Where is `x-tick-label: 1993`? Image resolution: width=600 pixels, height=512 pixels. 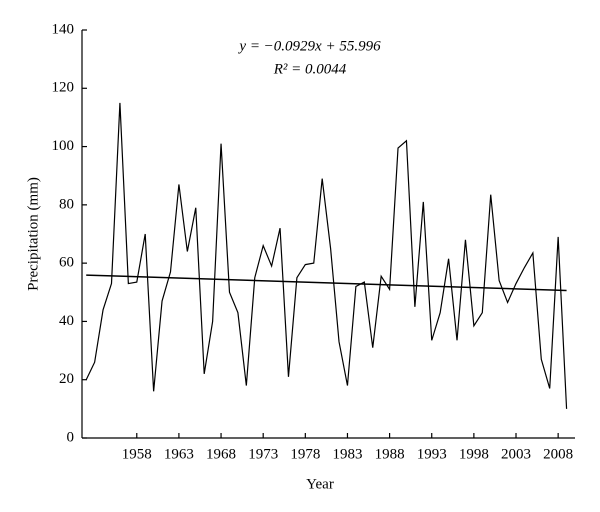 x-tick-label: 1993 is located at coordinates (432, 454).